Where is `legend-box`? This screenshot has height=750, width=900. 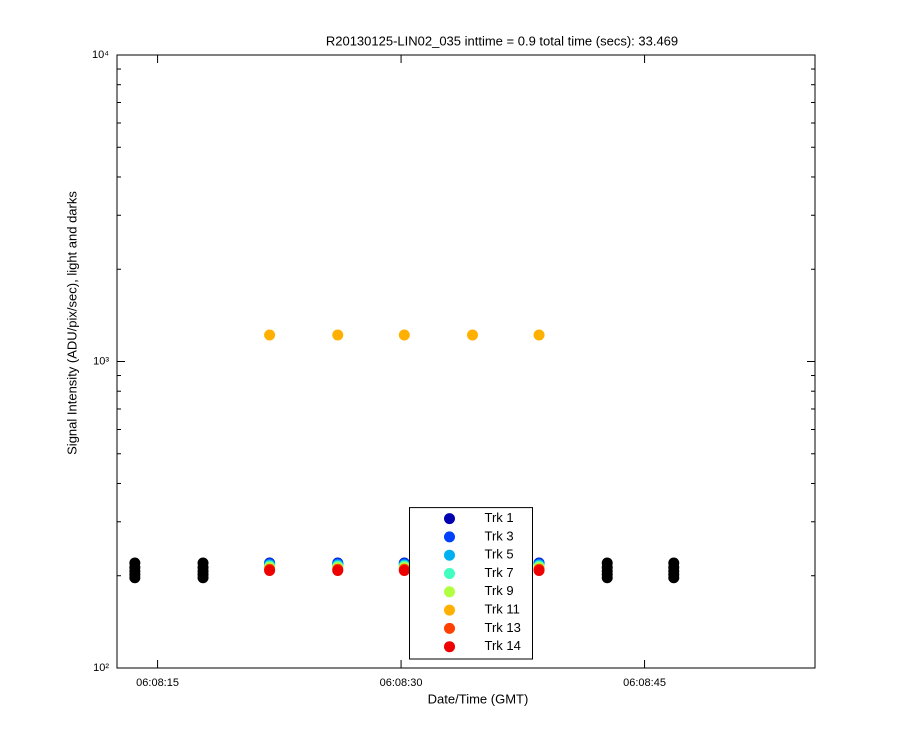 legend-box is located at coordinates (471, 583).